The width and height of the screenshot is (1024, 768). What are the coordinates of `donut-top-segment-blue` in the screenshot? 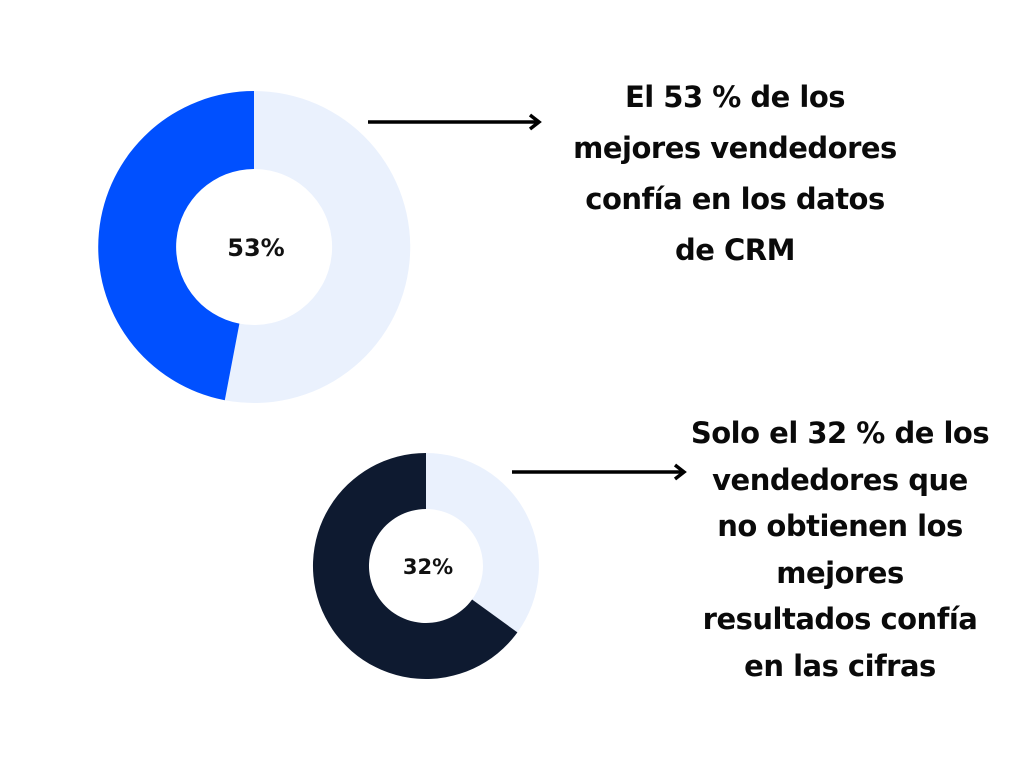 It's located at (176, 246).